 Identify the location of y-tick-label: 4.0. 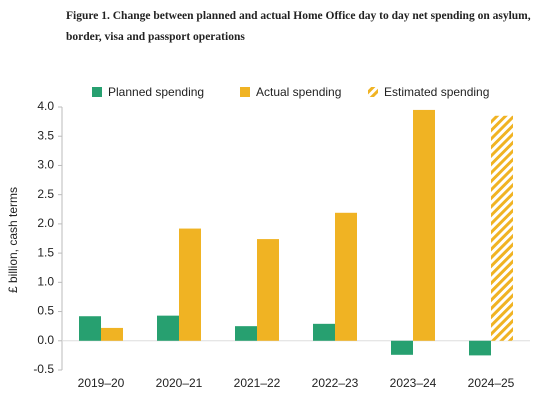
(45, 106).